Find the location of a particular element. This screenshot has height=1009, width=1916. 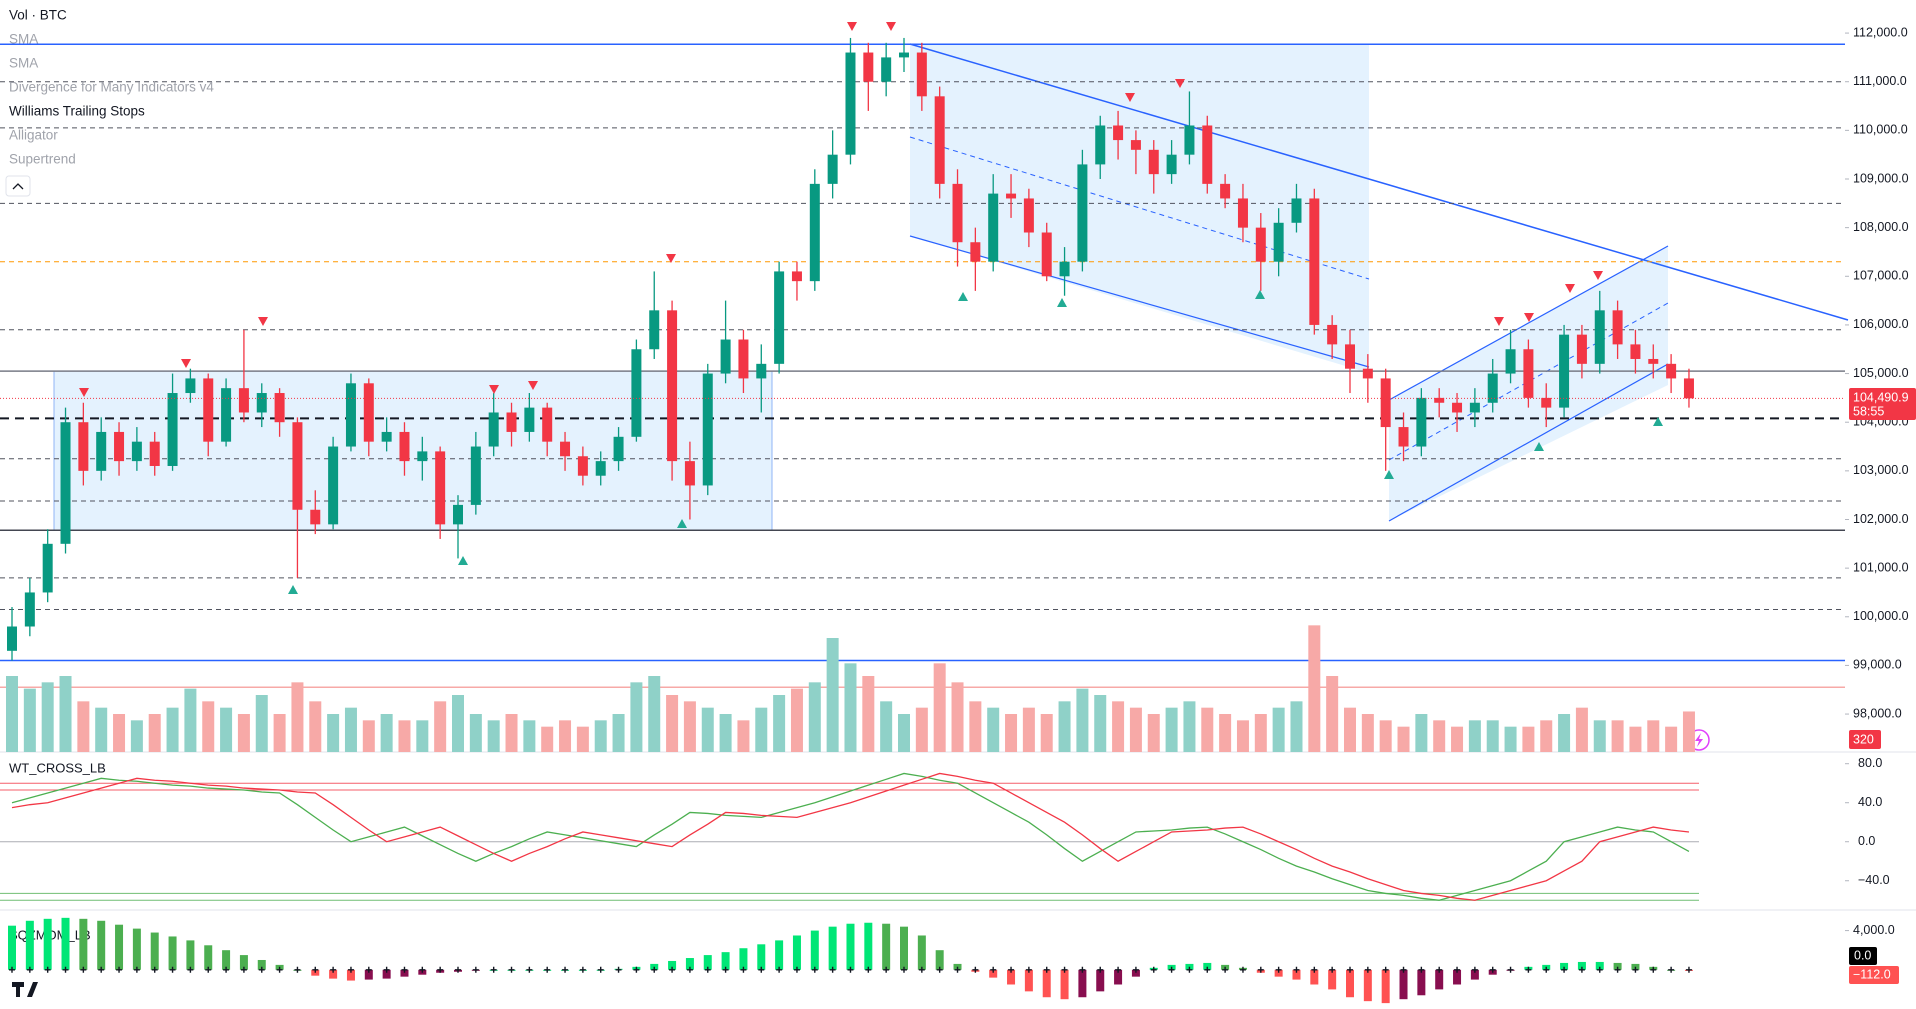

y-tick-label: 4,000.0 is located at coordinates (1874, 930).